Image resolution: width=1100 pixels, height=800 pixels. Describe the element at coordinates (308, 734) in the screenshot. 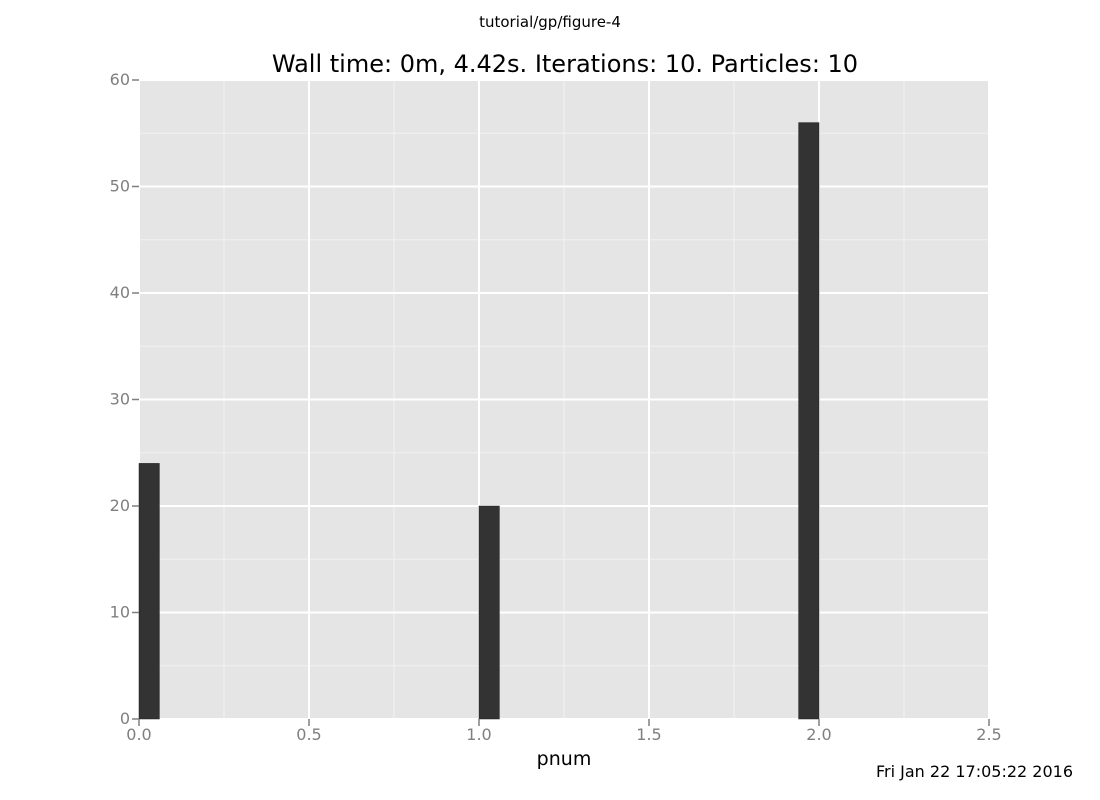

I see `x-tick-label: 0.5` at that location.